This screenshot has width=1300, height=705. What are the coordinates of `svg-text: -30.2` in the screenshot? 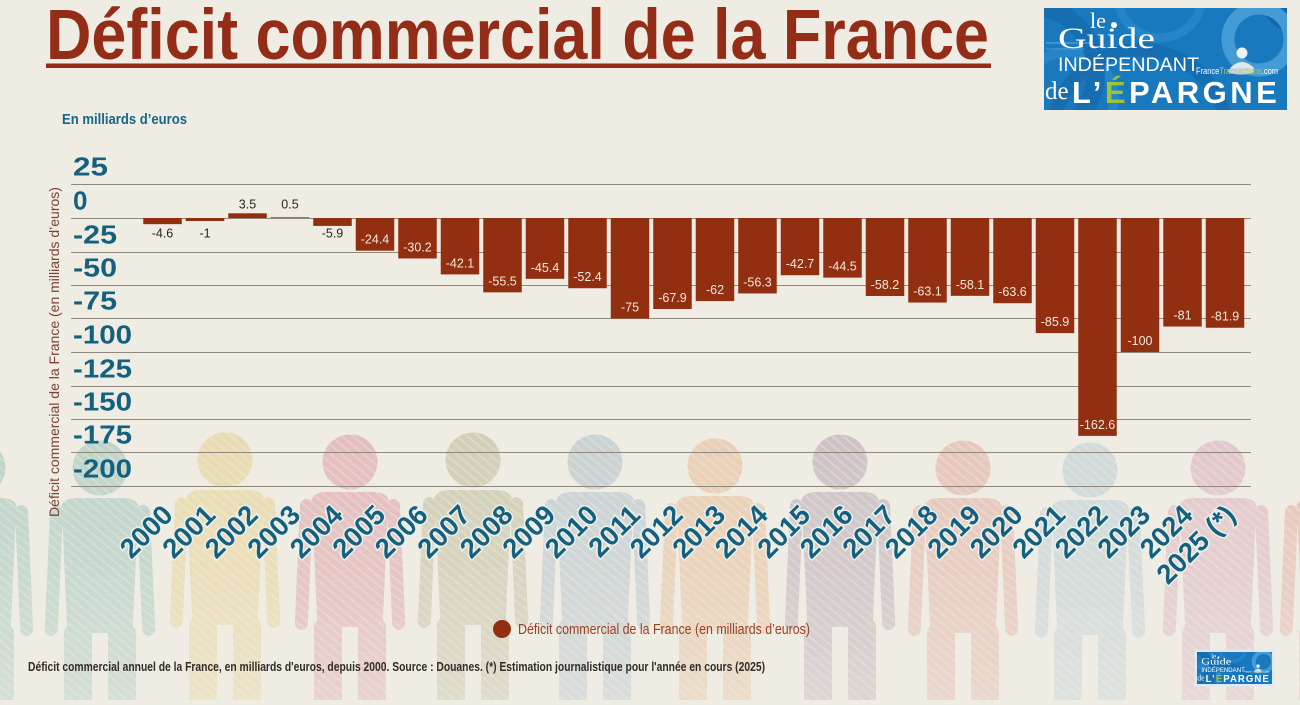 It's located at (417, 248).